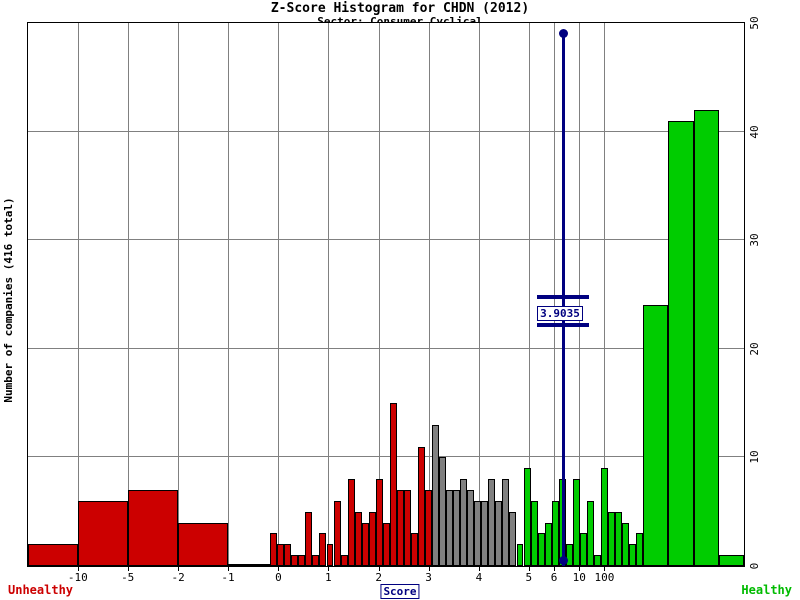  Describe the element at coordinates (604, 577) in the screenshot. I see `x-axis-tick-label: 100` at that location.